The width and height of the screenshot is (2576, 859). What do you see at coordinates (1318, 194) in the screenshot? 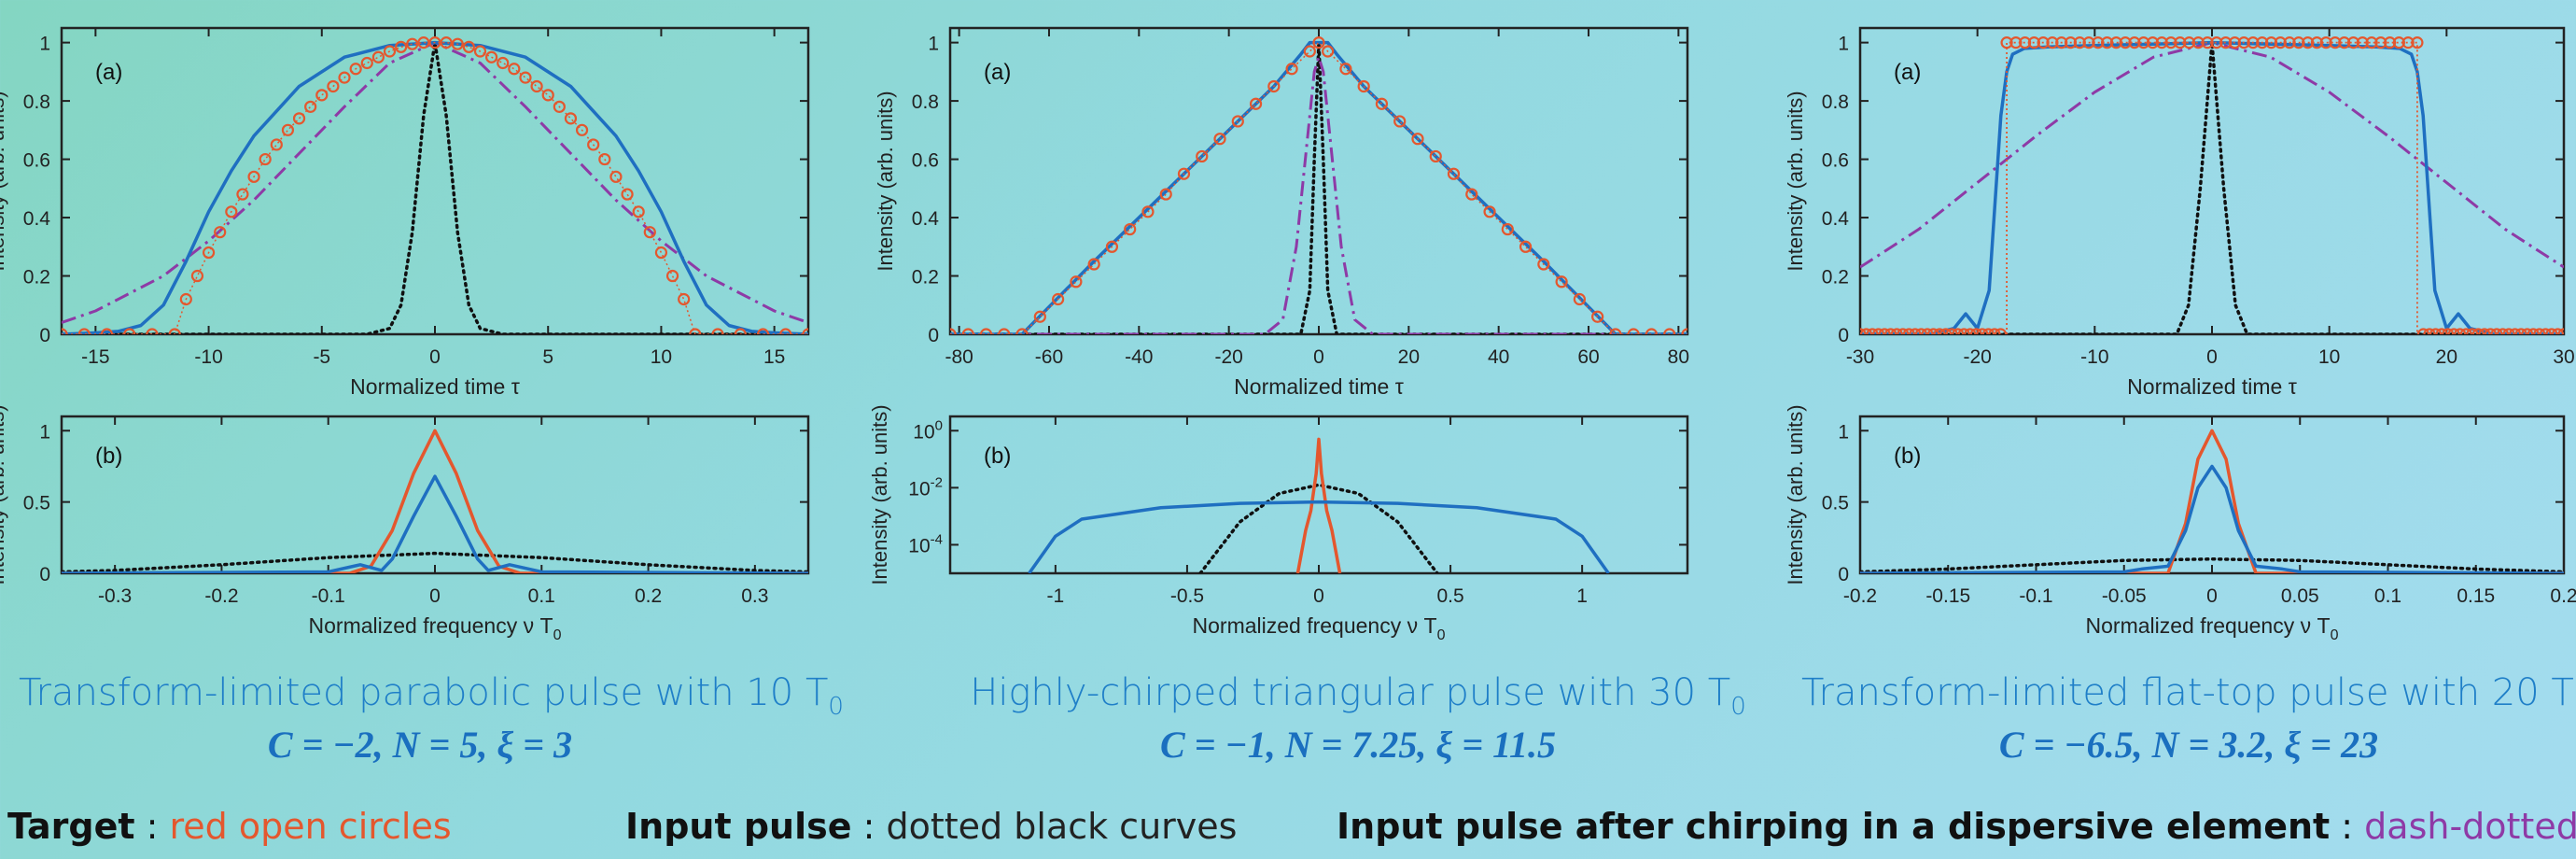
I see `series-dashdot` at bounding box center [1318, 194].